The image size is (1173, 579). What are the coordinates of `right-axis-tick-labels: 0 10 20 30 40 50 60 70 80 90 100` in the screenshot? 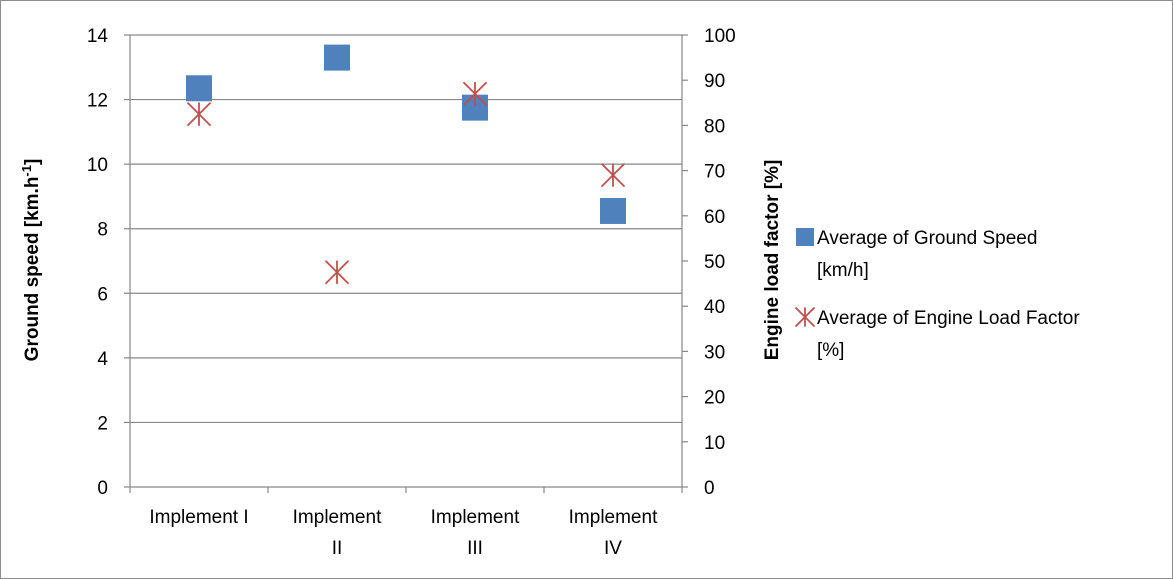 It's located at (720, 262).